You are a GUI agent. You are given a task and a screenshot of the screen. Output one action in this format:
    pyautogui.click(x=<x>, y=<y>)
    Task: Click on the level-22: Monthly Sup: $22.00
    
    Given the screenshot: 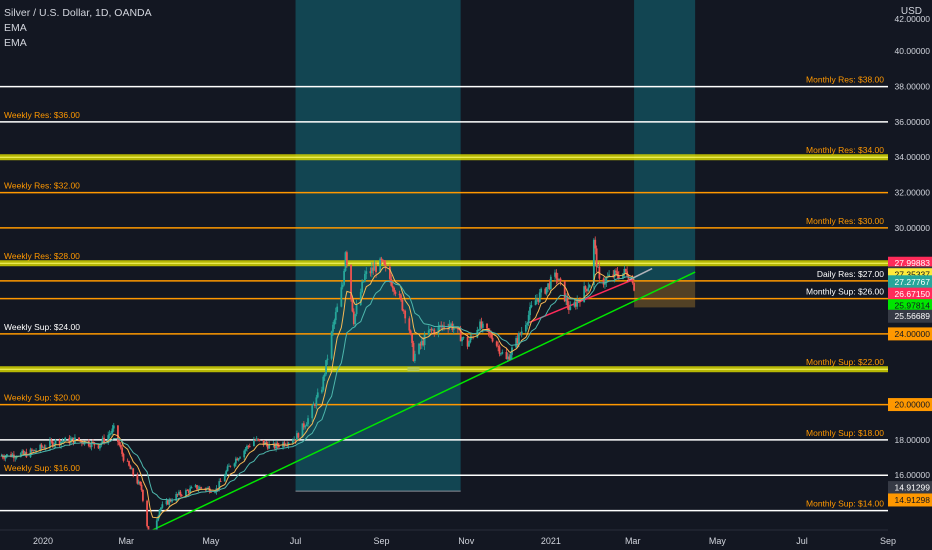 What is the action you would take?
    pyautogui.click(x=444, y=365)
    